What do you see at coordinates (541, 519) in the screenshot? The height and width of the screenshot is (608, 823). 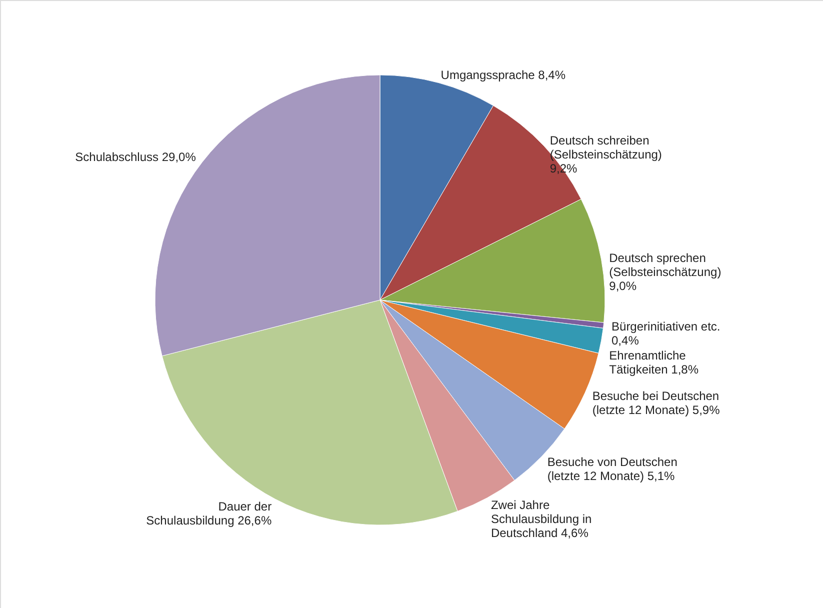 I see `slice-label: Zwei Jahre Schulausbildung in Deutschland 4,6%` at bounding box center [541, 519].